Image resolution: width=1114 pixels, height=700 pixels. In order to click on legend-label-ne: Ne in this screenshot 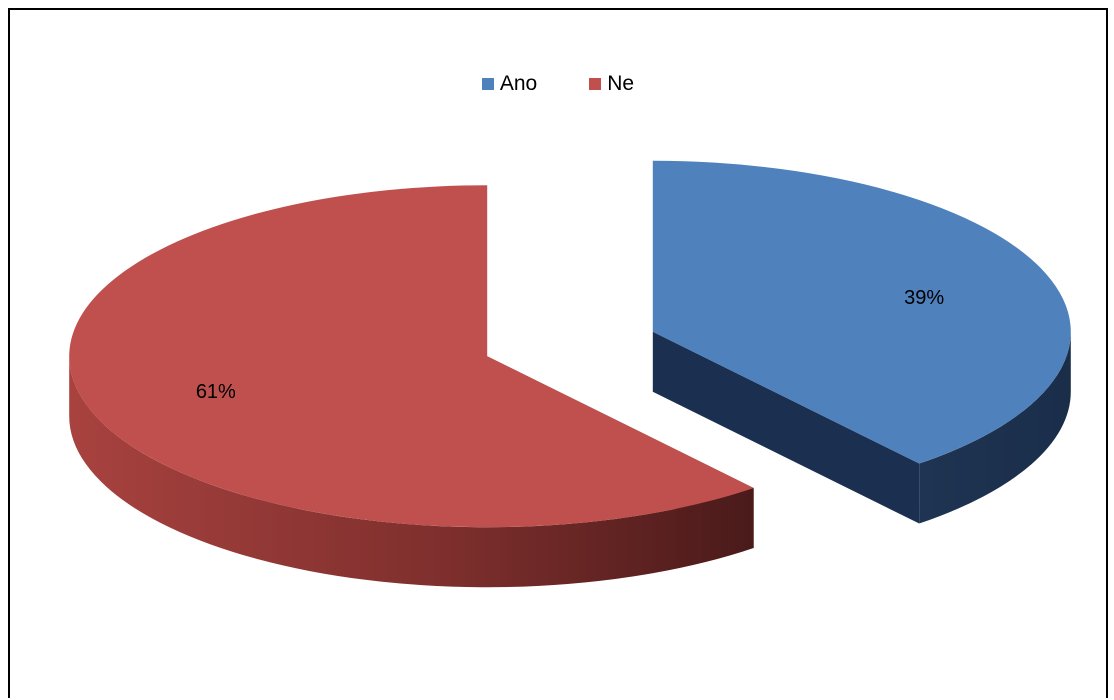, I will do `click(621, 83)`.